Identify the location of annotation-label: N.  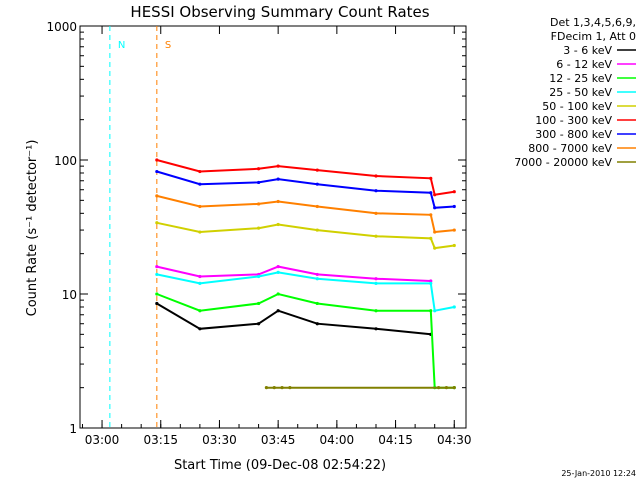
(121, 45).